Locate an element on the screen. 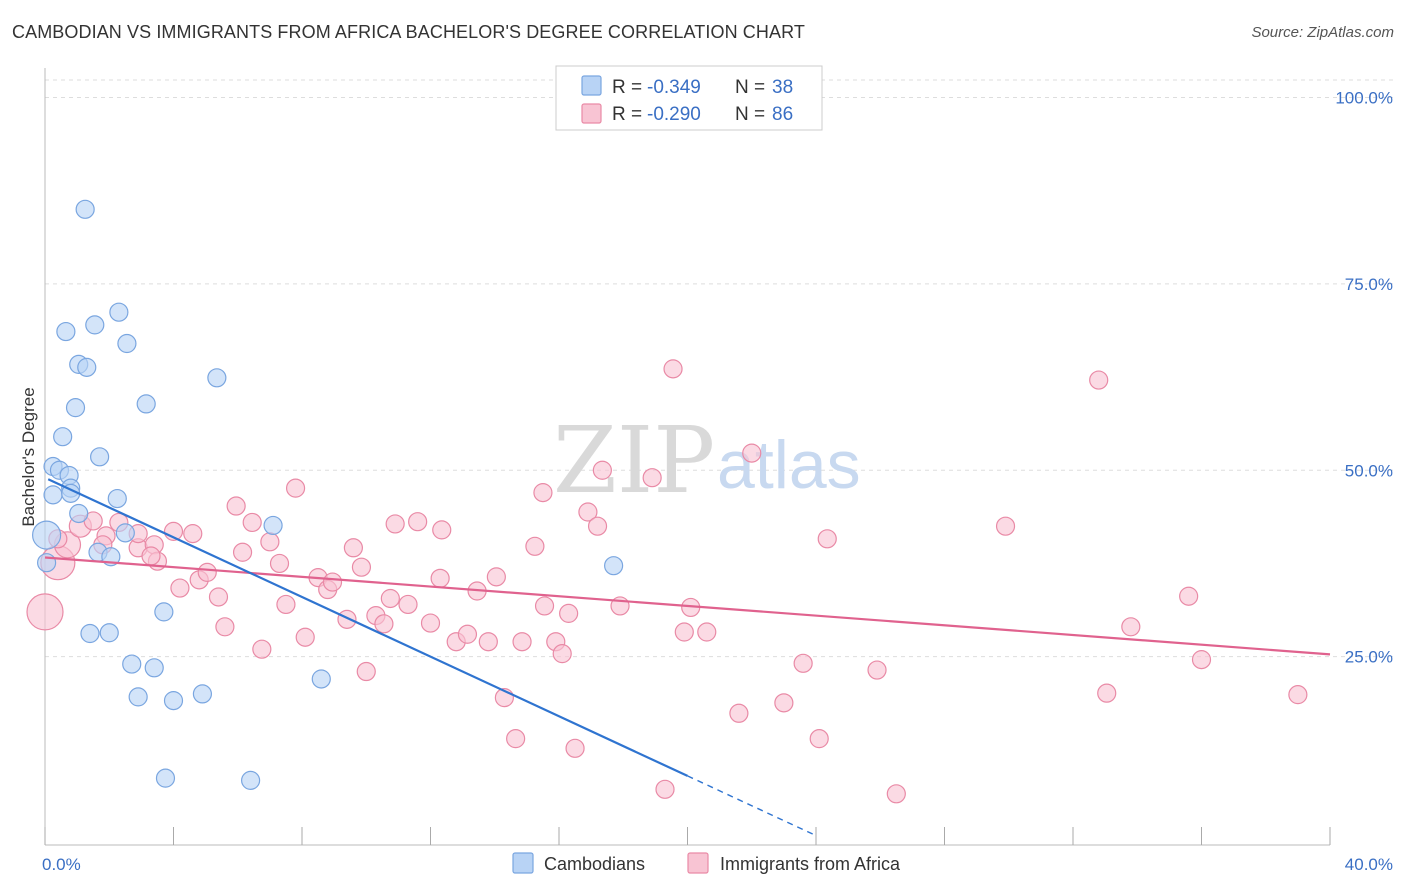  legend-stats-n-value: 86 is located at coordinates (782, 114).